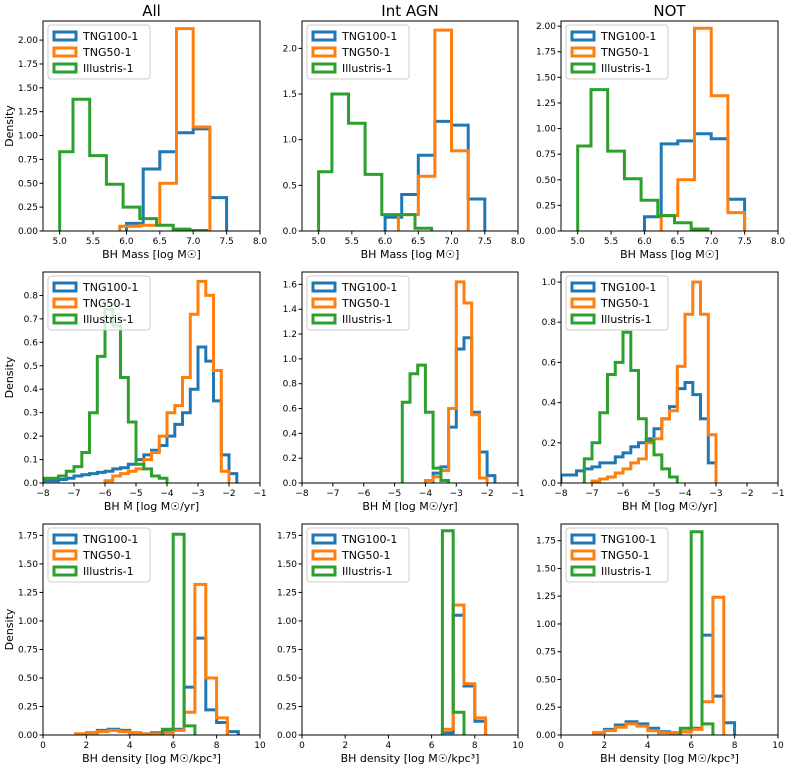 The image size is (789, 770). I want to click on y-tick-label: 0.25, so click(546, 708).